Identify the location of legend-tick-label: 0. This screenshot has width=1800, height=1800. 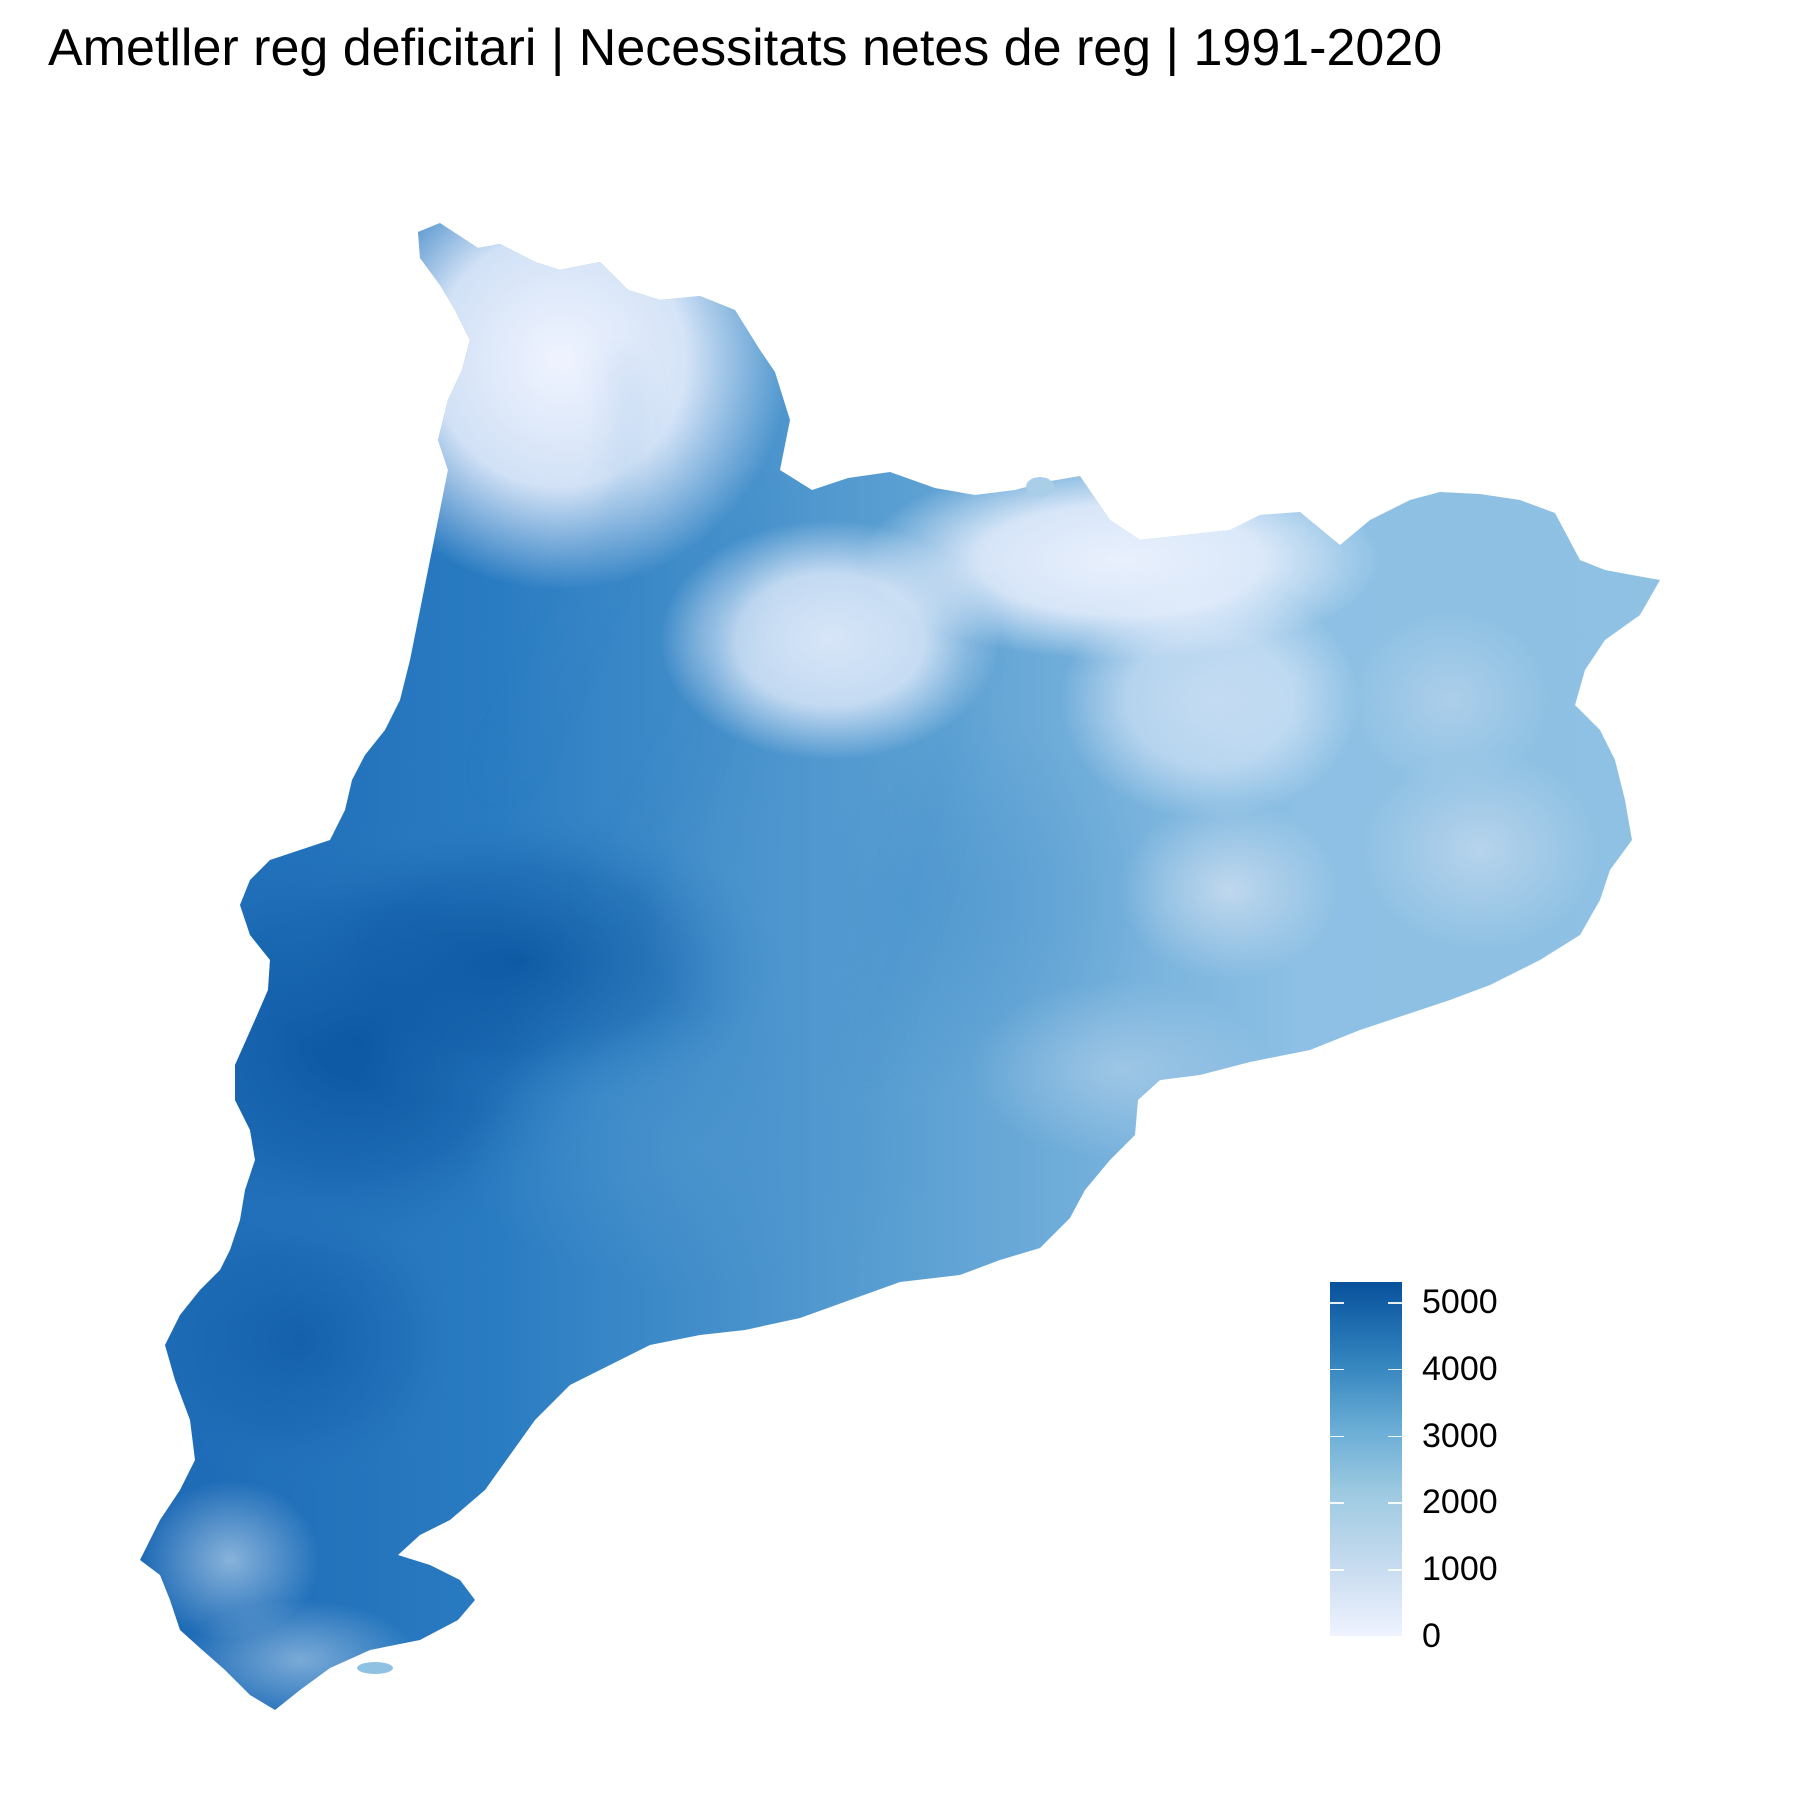
(1431, 1636).